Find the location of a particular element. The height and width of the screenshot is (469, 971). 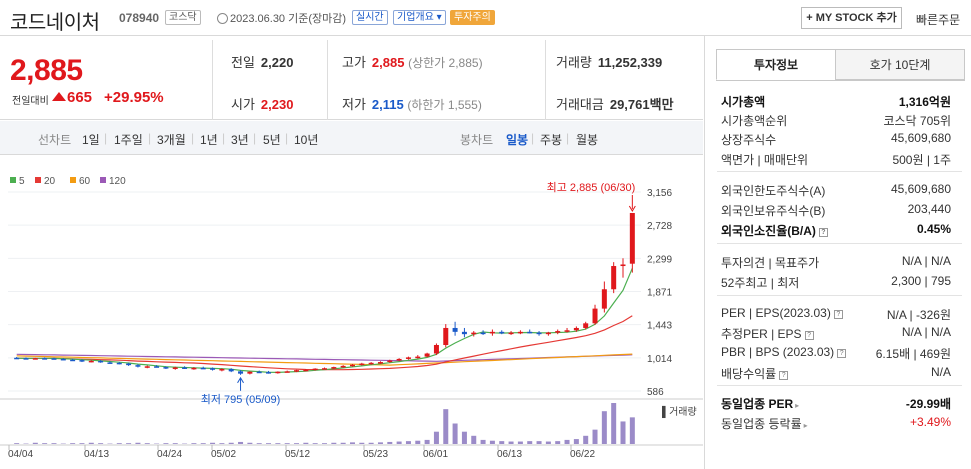

tab-3year: 3년 is located at coordinates (240, 140).